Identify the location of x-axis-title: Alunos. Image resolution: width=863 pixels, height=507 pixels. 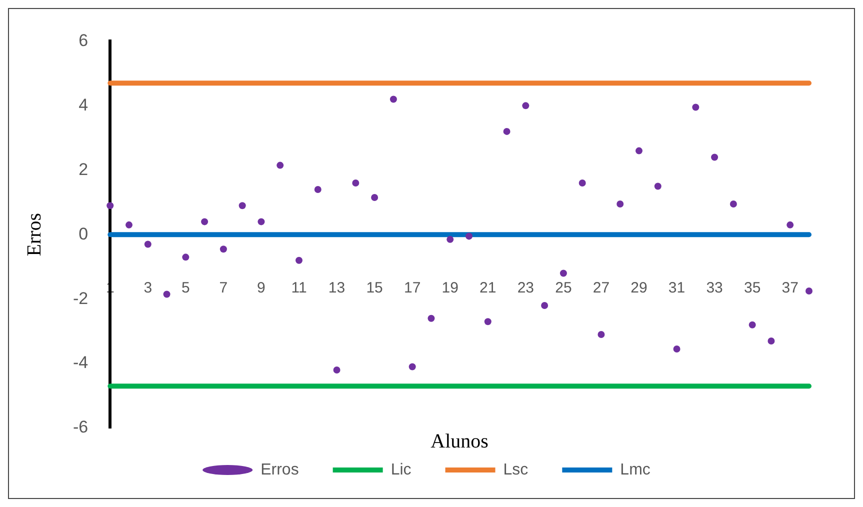
(459, 441).